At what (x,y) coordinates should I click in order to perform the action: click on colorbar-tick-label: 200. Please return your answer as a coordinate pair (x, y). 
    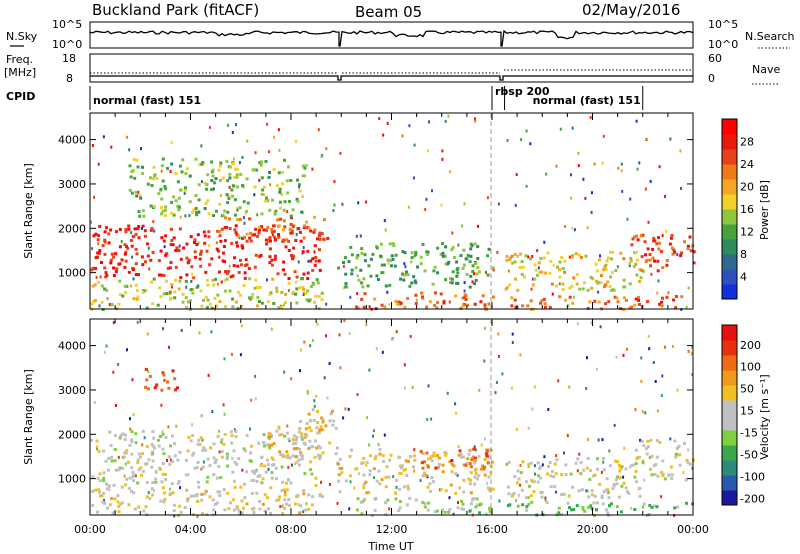
    Looking at the image, I should click on (750, 345).